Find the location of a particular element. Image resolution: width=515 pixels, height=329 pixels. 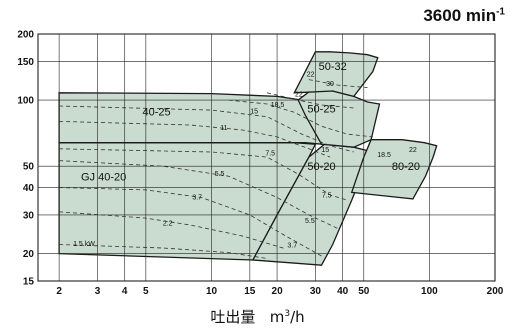

y-tick-label: 50 is located at coordinates (29, 167).